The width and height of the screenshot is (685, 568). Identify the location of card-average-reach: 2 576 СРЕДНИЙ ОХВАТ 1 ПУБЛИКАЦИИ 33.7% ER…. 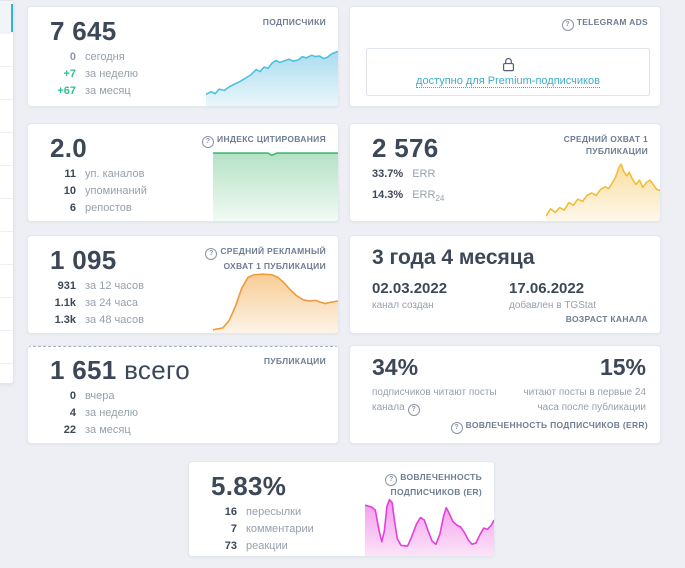
(505, 172).